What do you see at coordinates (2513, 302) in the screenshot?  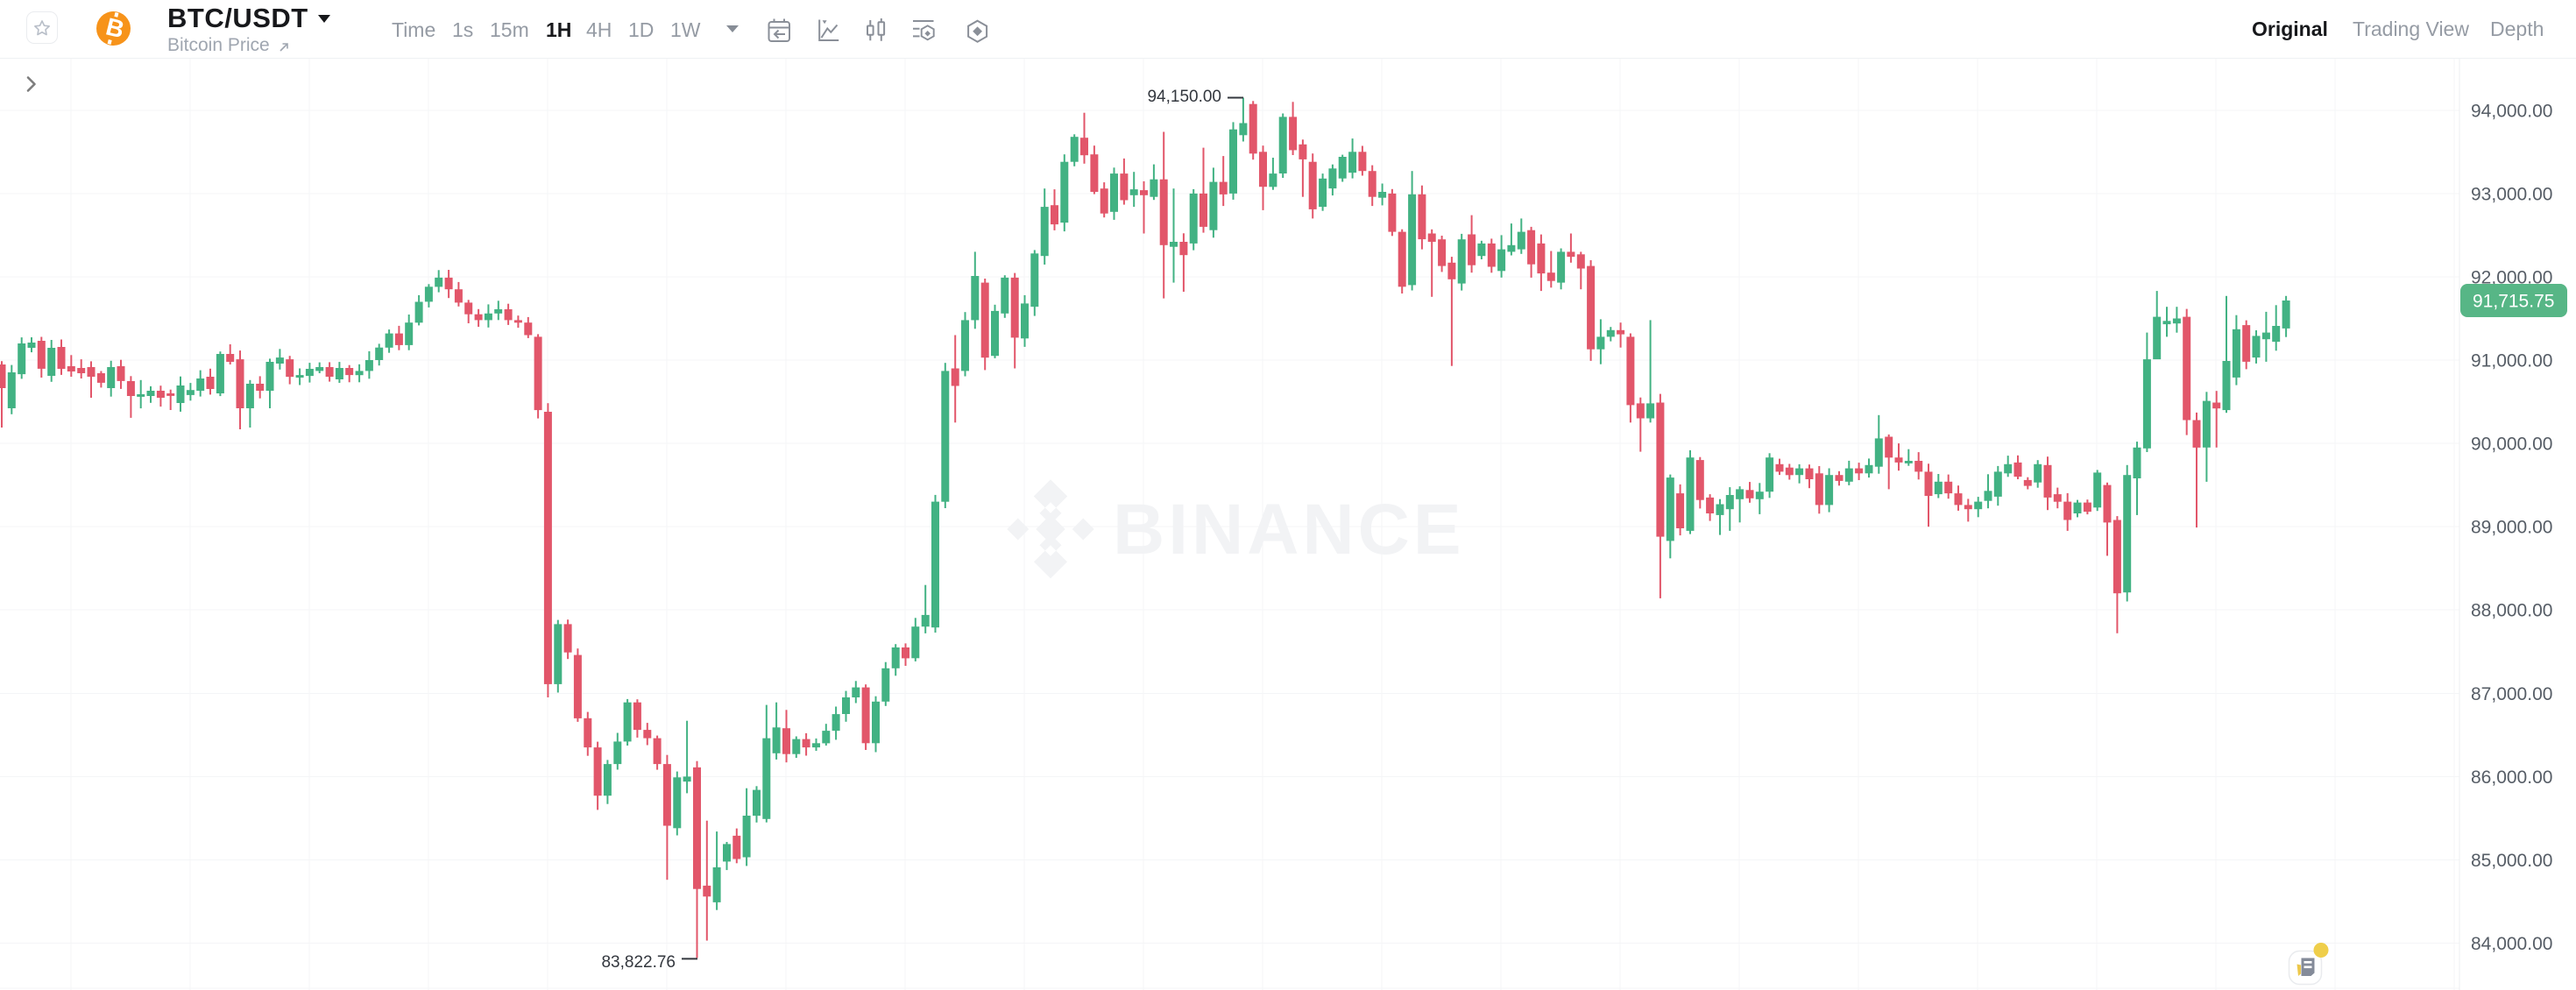 I see `svg-text: 91,715.75` at bounding box center [2513, 302].